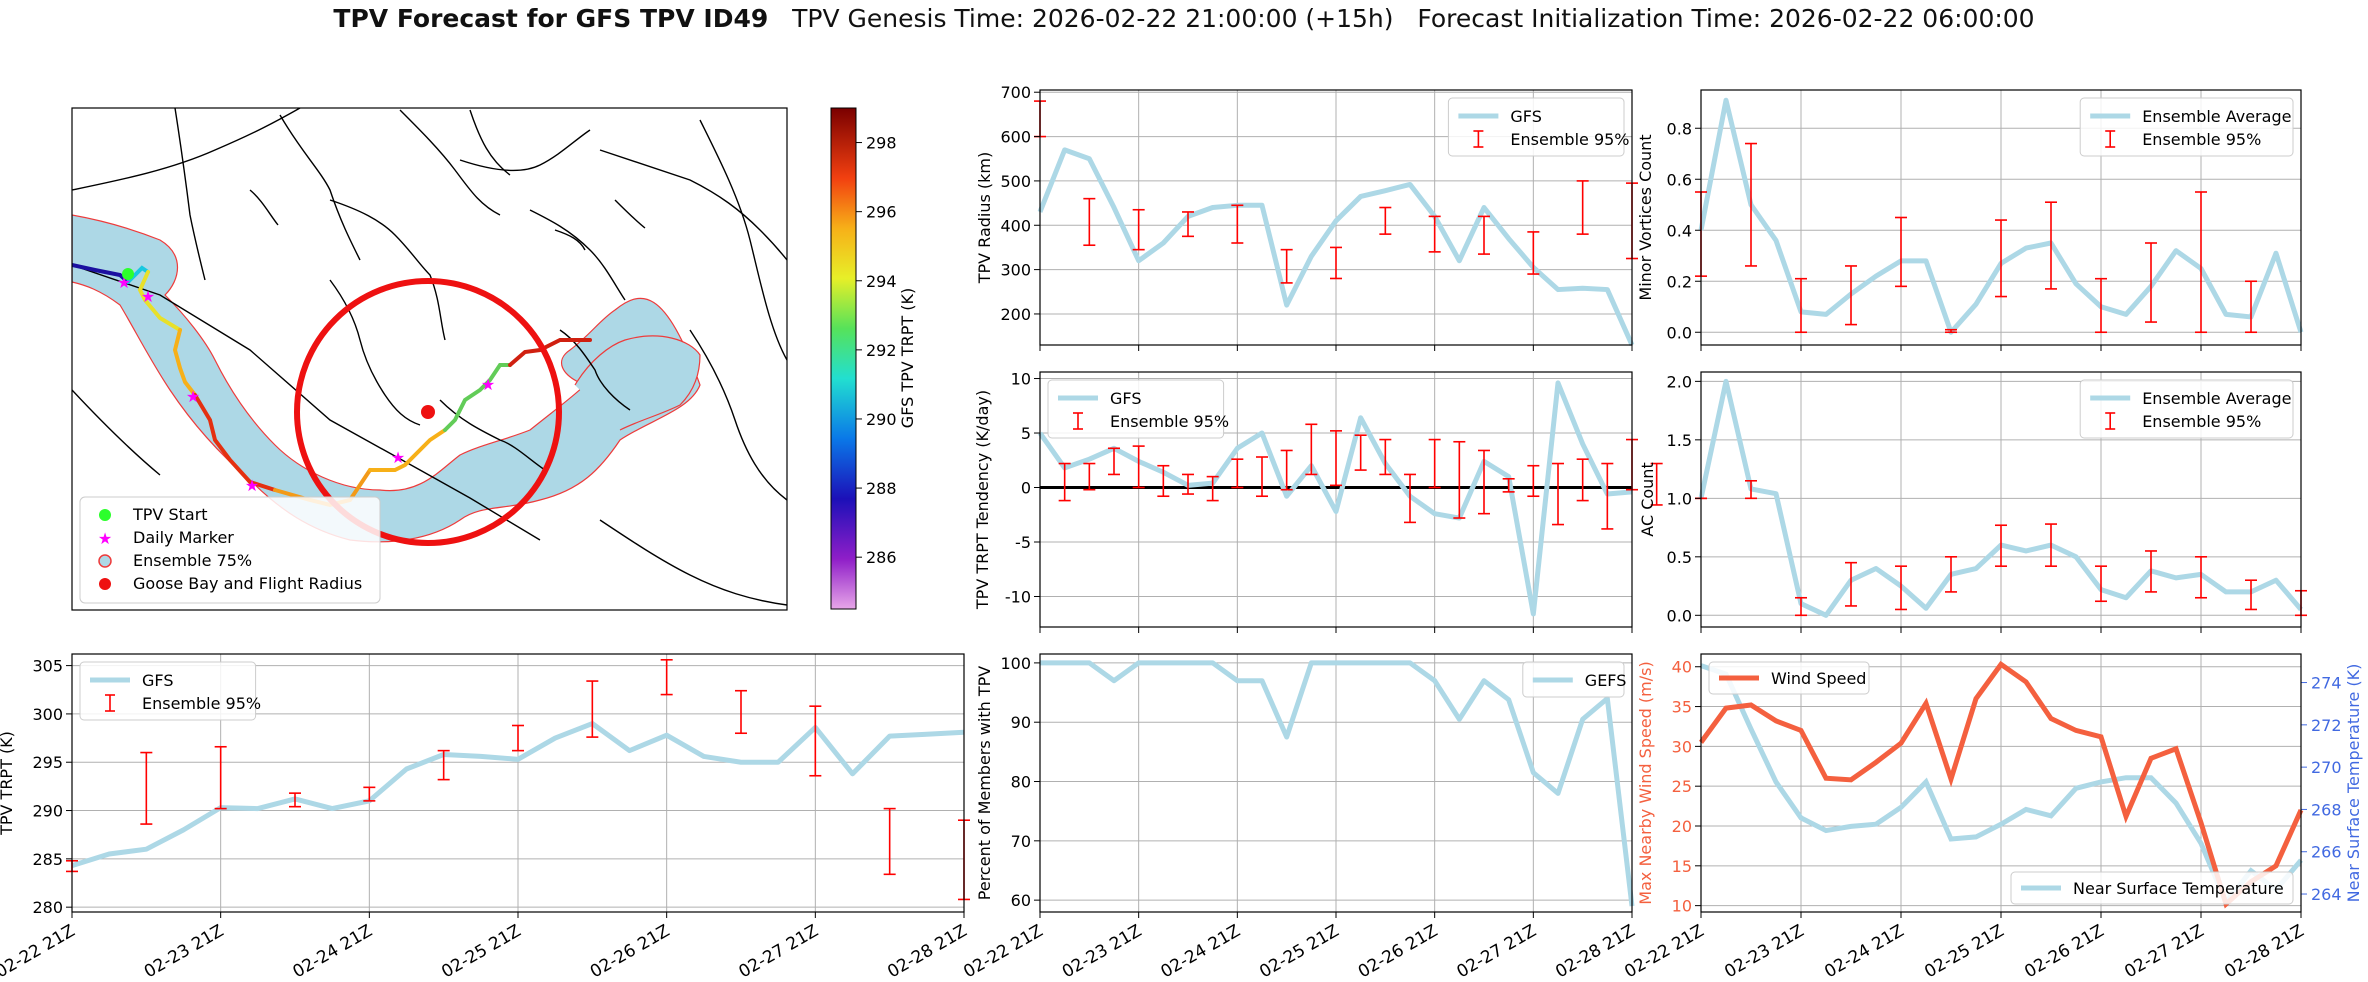 Image resolution: width=2368 pixels, height=982 pixels. Describe the element at coordinates (47, 859) in the screenshot. I see `y-tick-label: 285` at that location.